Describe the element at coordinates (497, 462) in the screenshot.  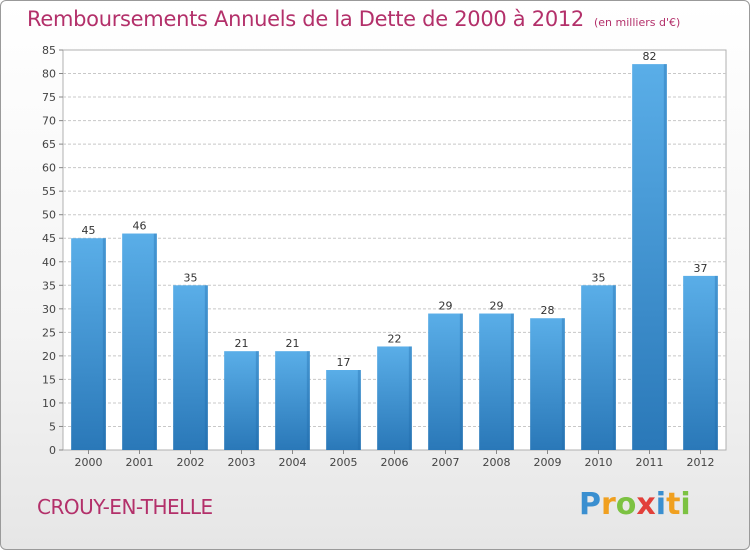
I see `x-tick-label: 2008` at that location.